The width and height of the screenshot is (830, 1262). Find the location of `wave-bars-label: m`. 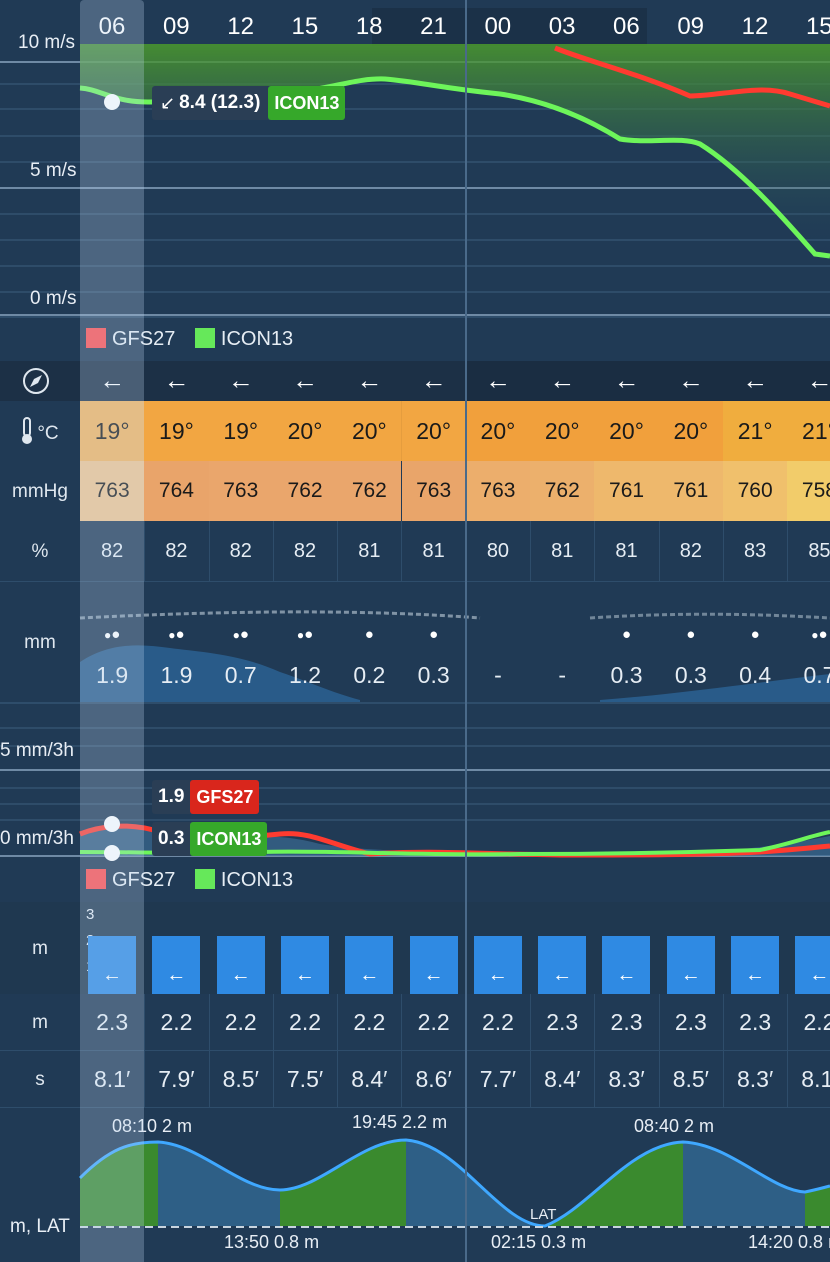

wave-bars-label: m is located at coordinates (40, 948).